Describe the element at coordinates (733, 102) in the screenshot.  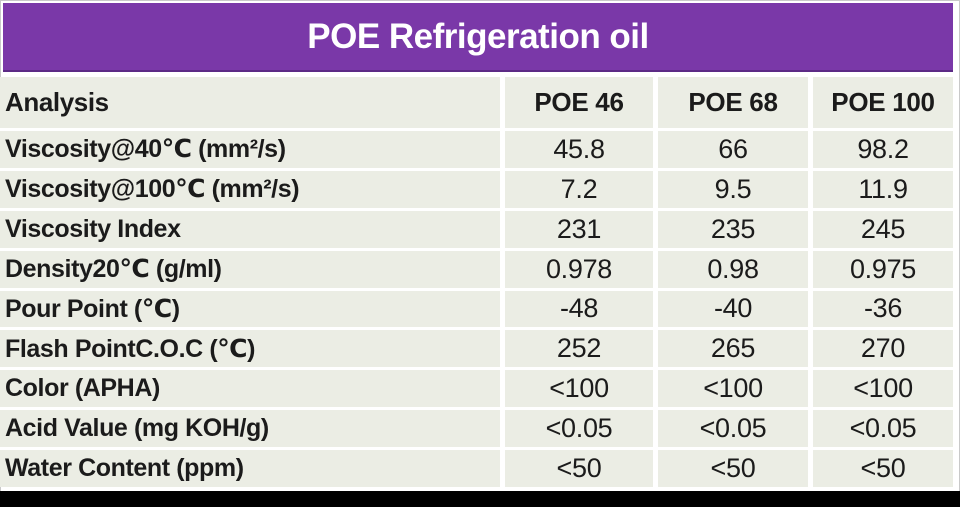
I see `header-cell-poe68: POE 68` at that location.